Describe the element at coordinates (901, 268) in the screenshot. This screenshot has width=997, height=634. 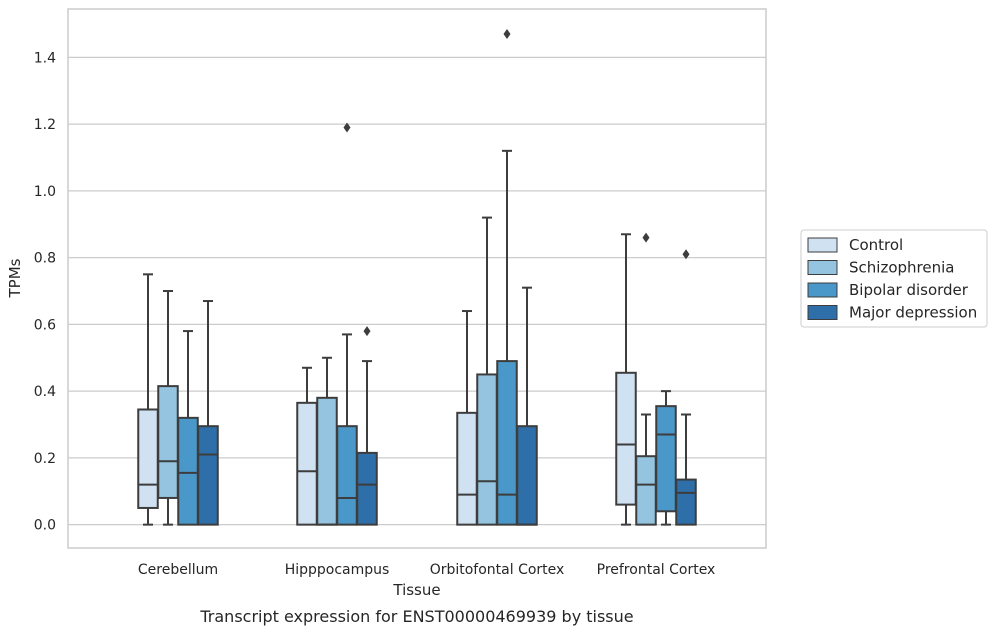
I see `legend-entry: Schizophrenia` at that location.